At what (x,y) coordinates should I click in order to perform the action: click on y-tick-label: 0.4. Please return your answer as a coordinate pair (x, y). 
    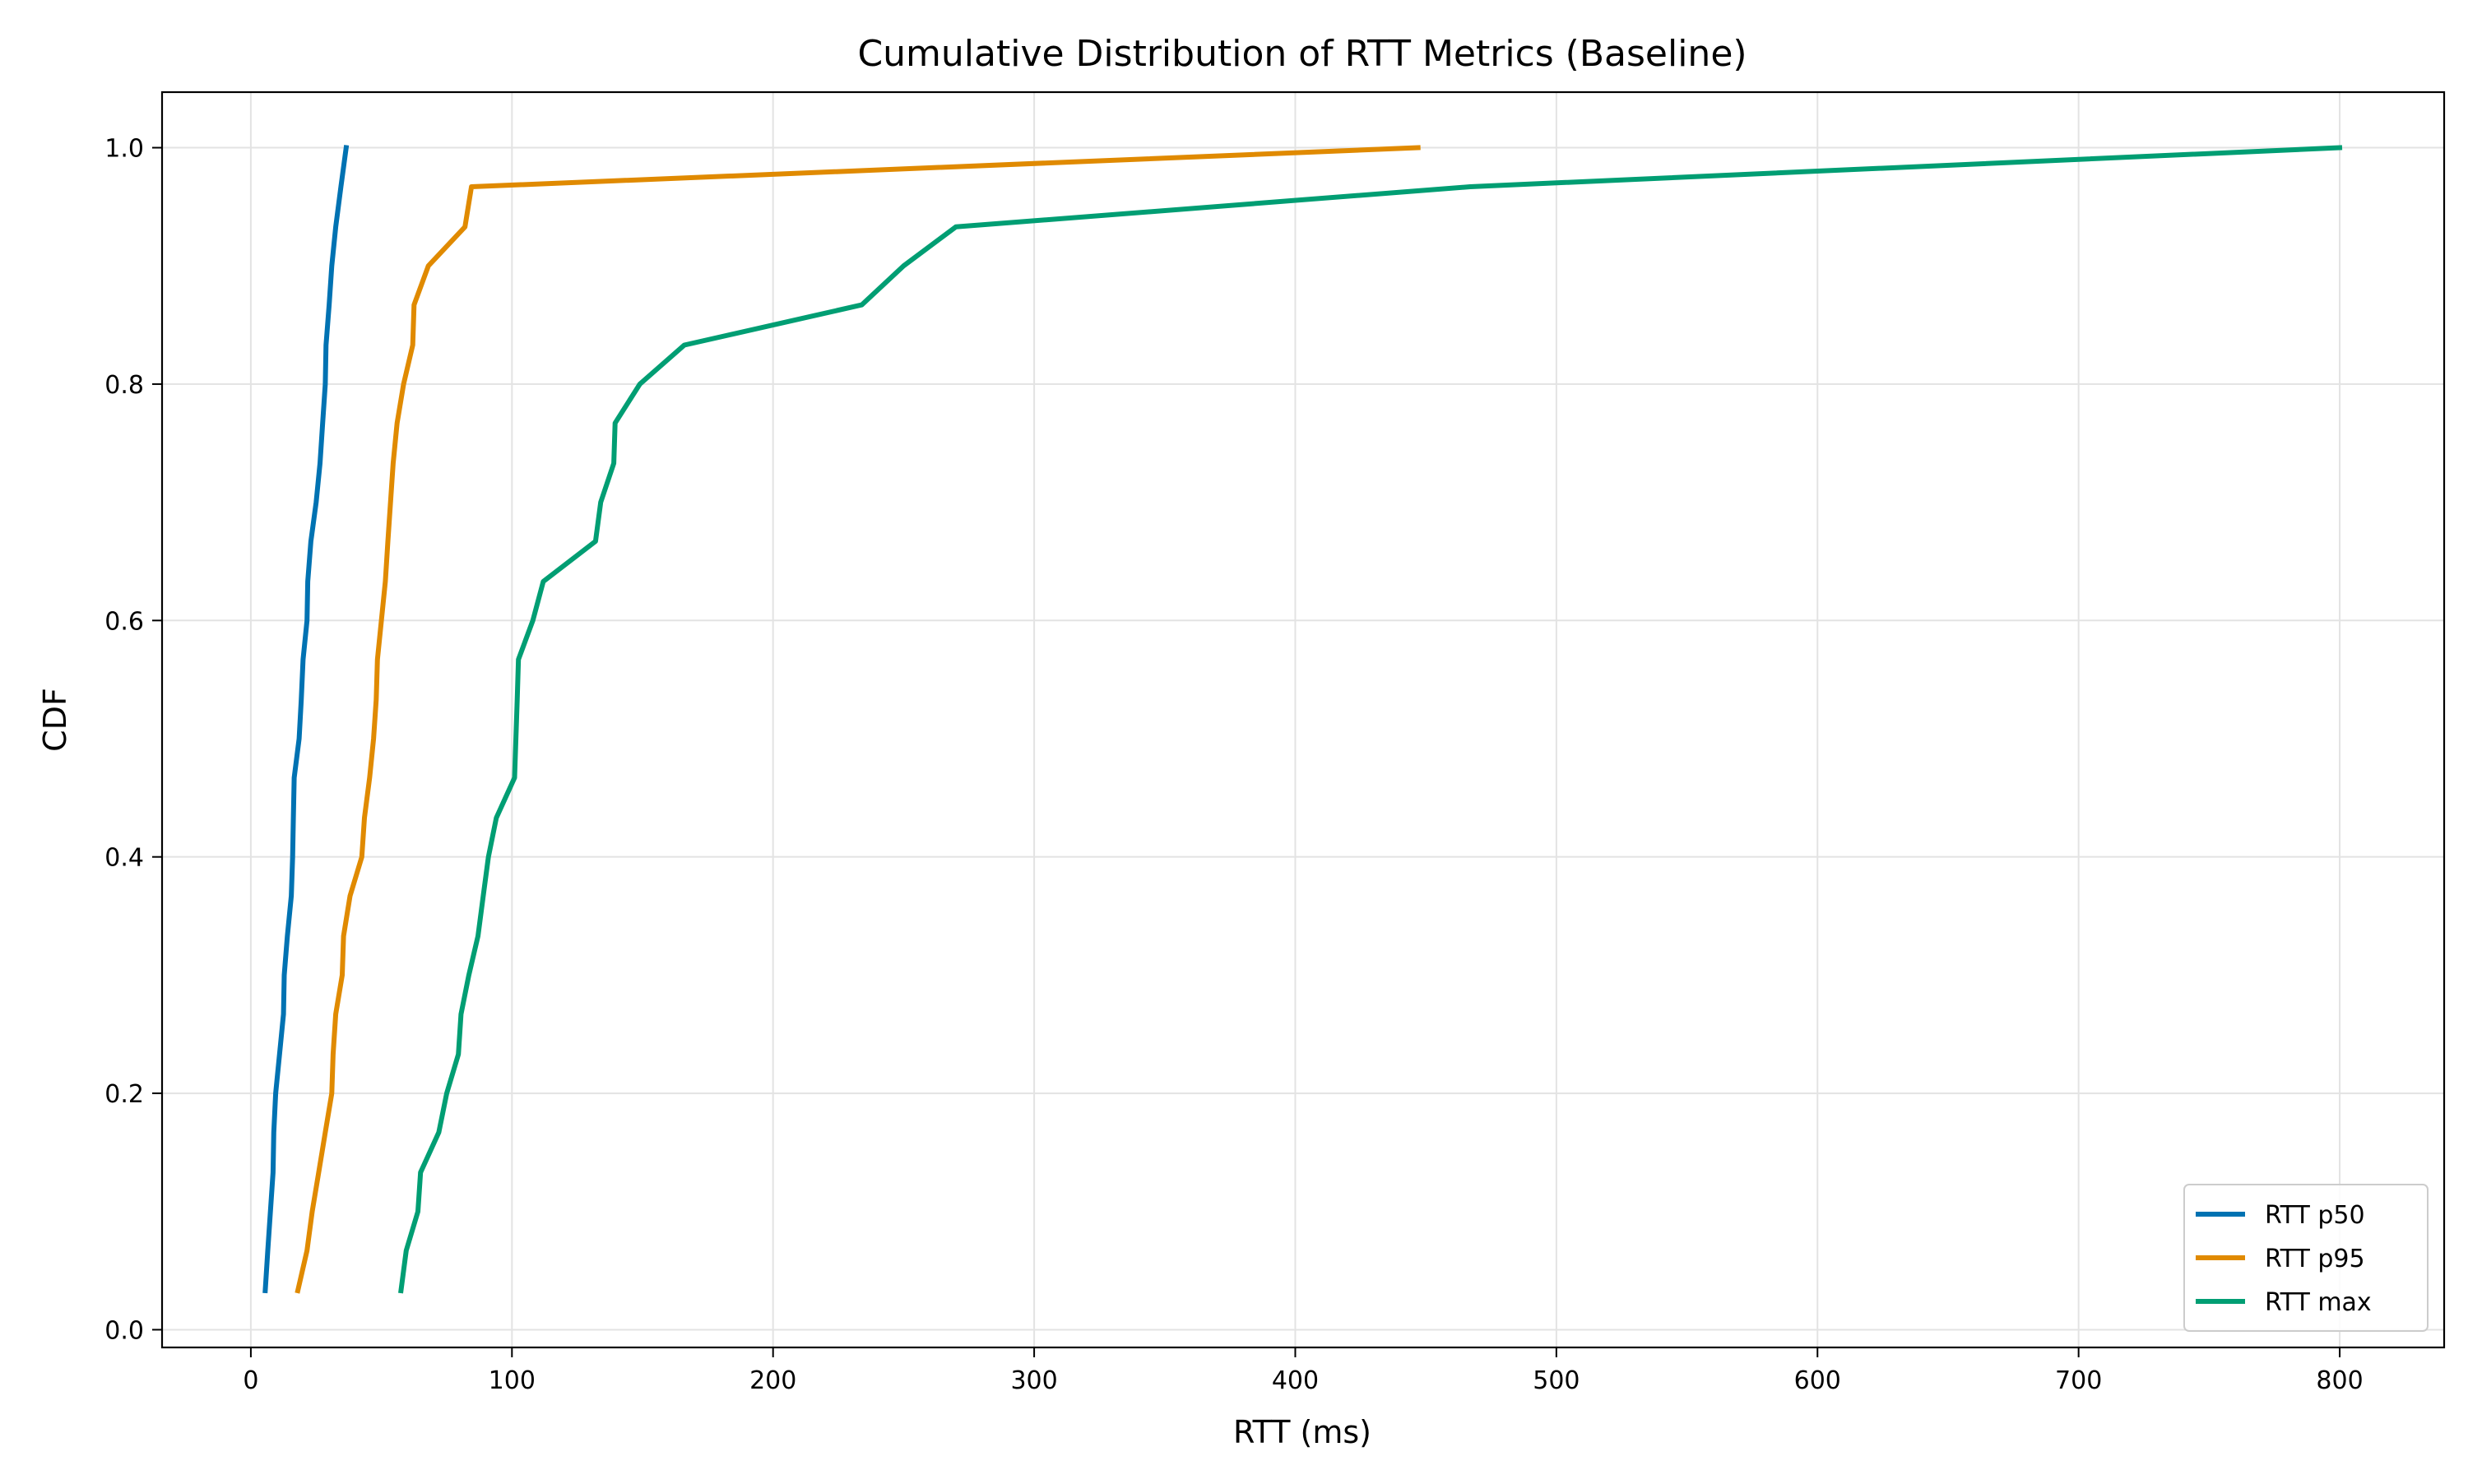
    Looking at the image, I should click on (124, 858).